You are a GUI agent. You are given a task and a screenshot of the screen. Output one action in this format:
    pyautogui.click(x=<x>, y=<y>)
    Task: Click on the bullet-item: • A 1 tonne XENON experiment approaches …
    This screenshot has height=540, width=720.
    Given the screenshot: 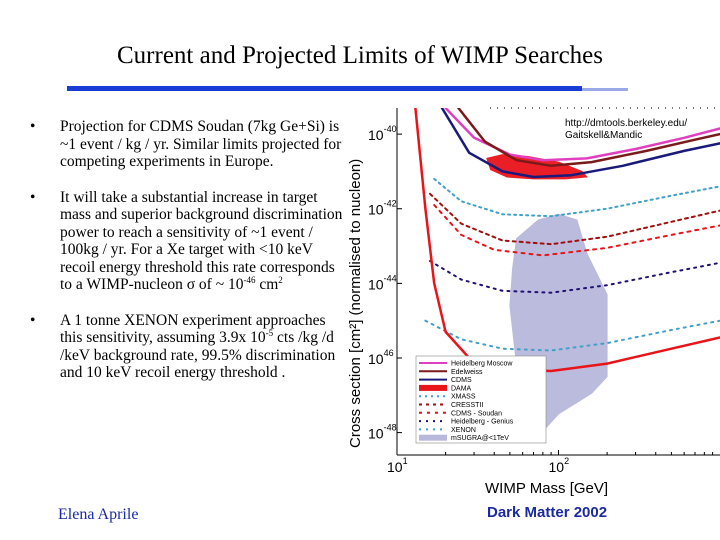 What is the action you would take?
    pyautogui.click(x=189, y=347)
    